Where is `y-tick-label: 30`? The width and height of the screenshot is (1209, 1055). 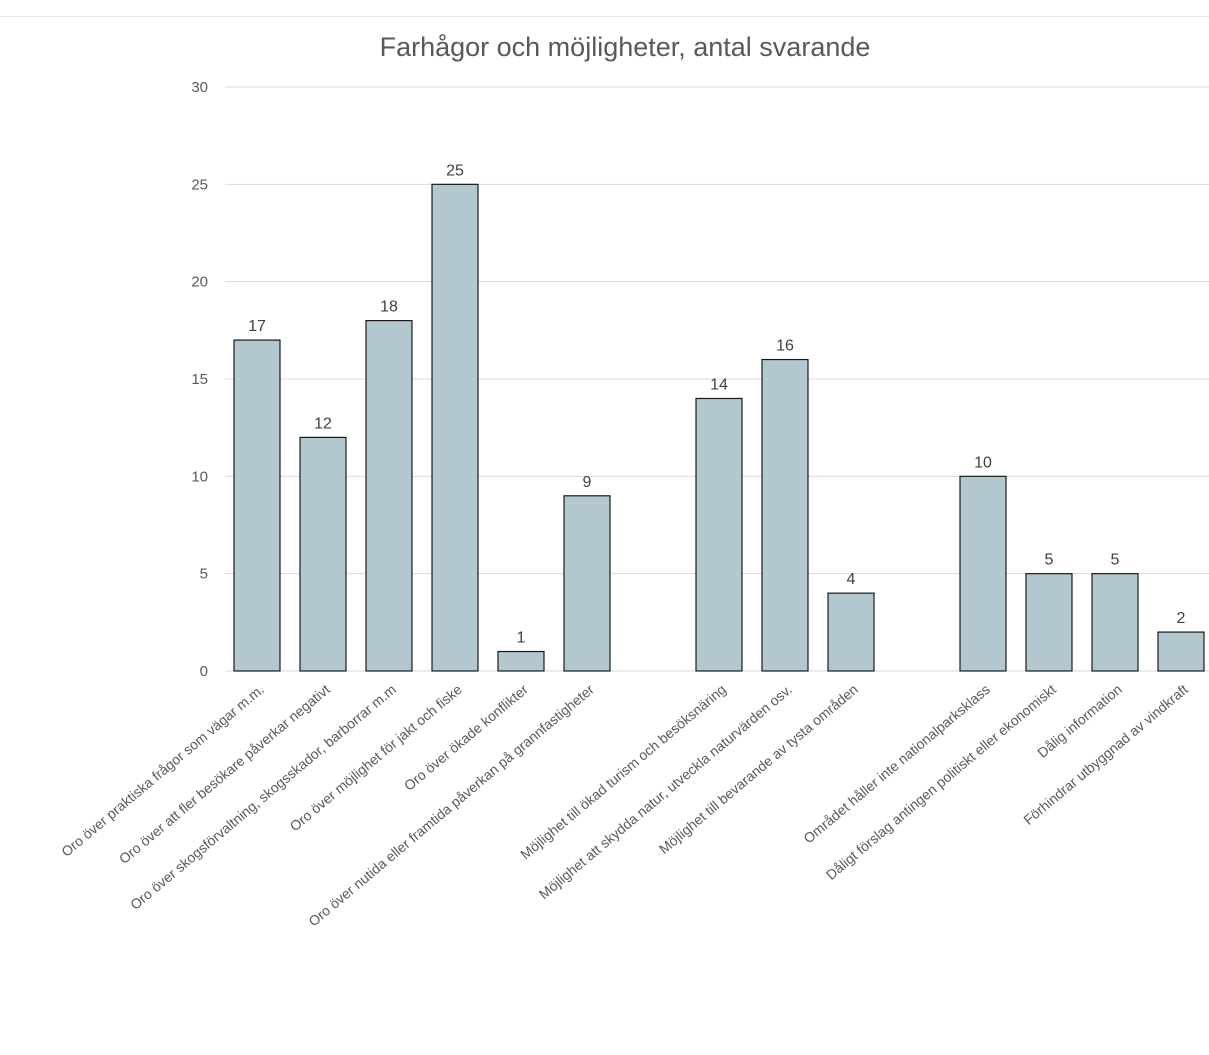
y-tick-label: 30 is located at coordinates (199, 87).